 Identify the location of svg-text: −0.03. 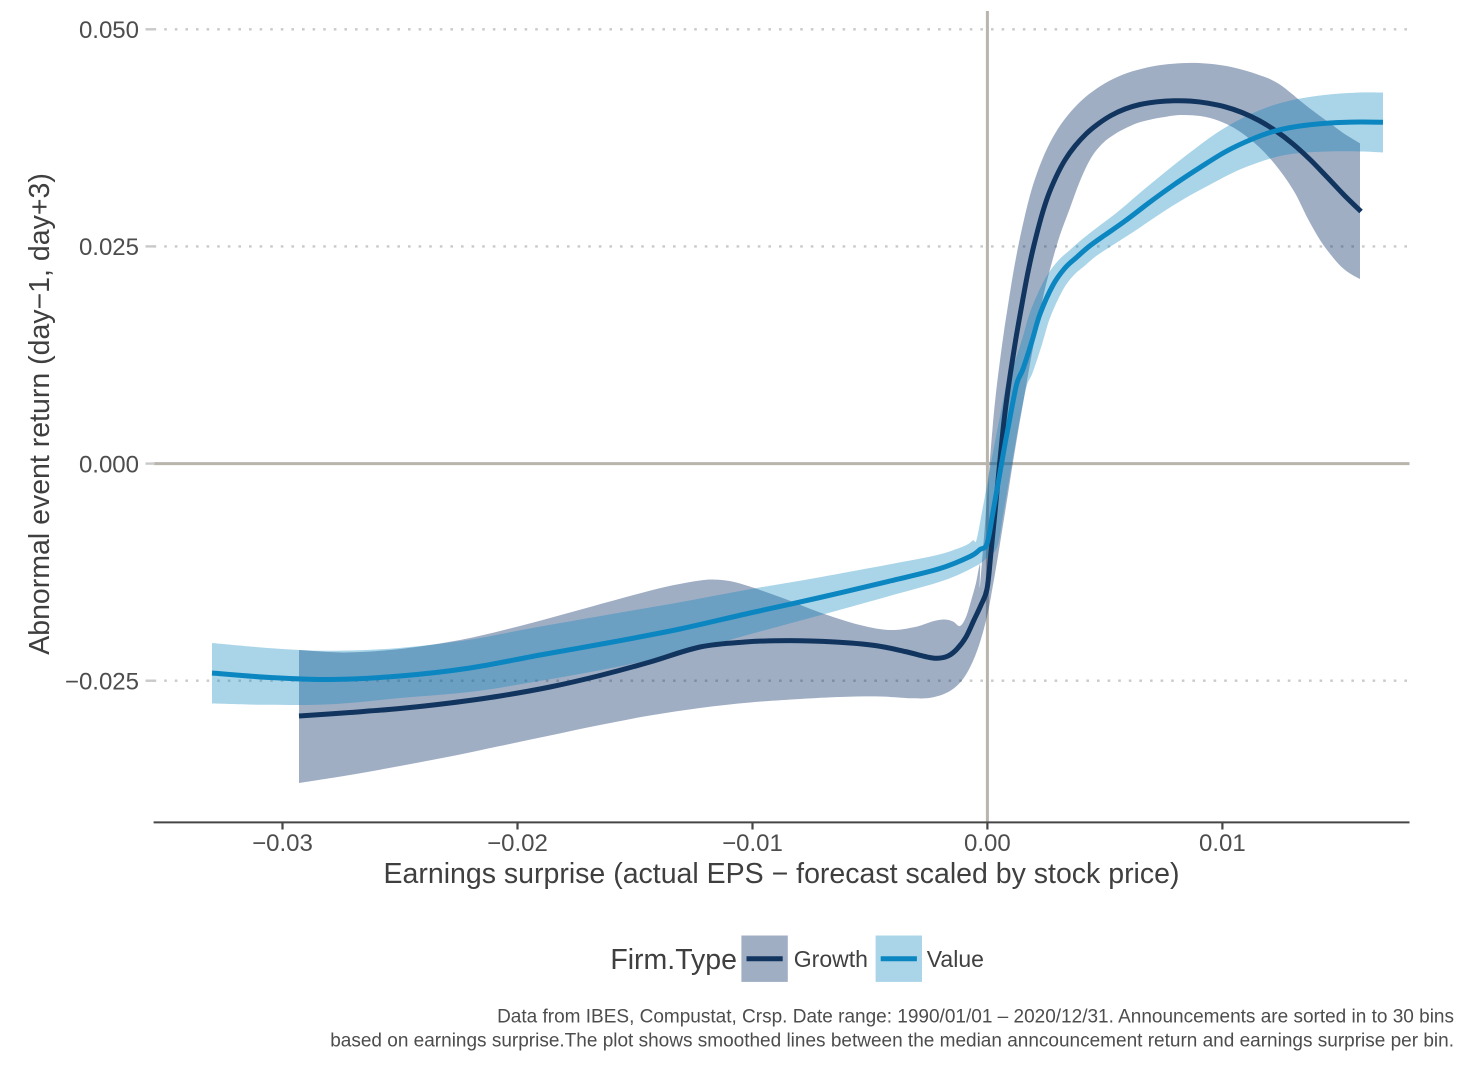
(282, 843).